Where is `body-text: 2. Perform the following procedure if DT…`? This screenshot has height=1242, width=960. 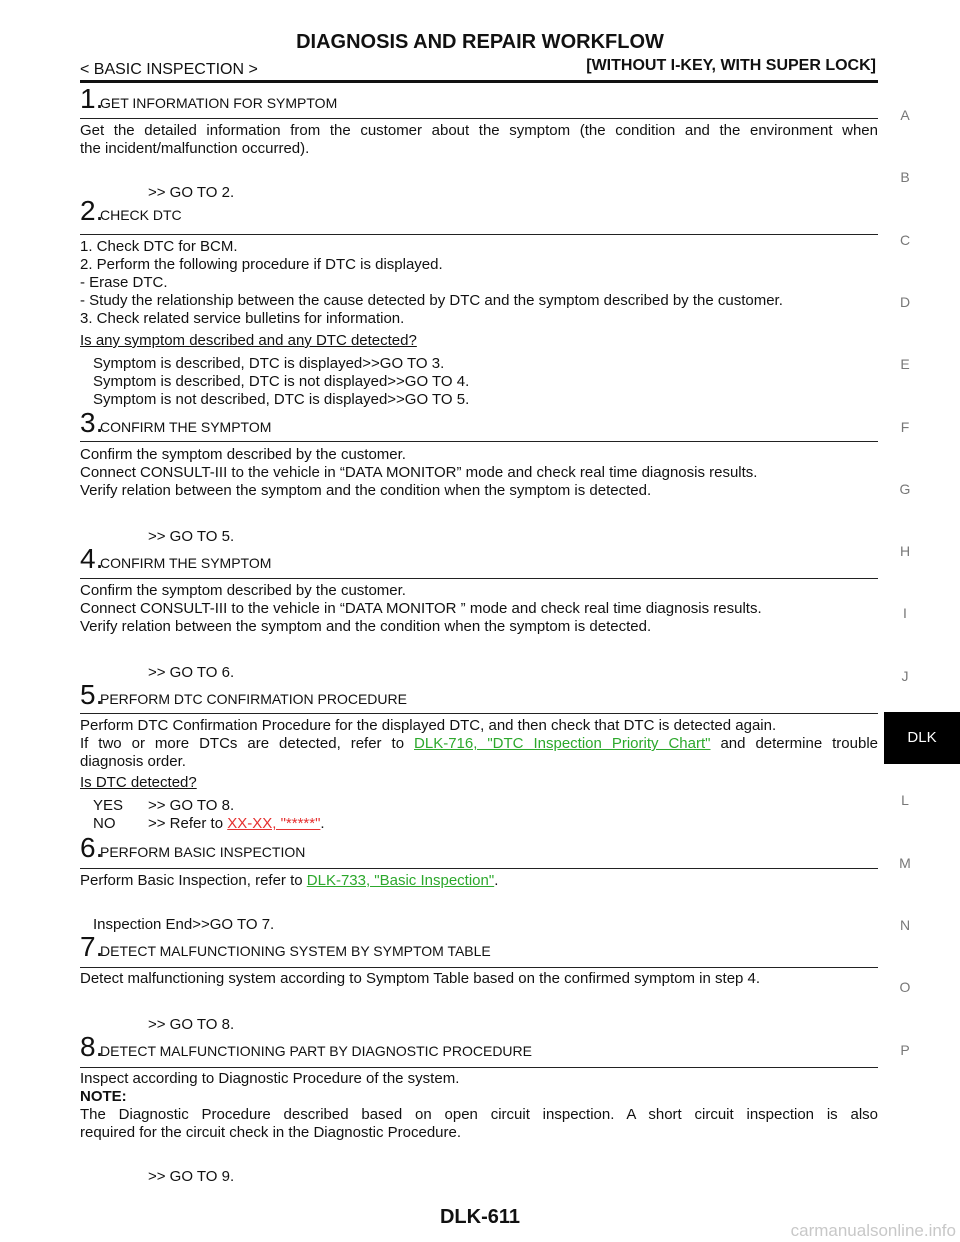 body-text: 2. Perform the following procedure if DT… is located at coordinates (261, 264).